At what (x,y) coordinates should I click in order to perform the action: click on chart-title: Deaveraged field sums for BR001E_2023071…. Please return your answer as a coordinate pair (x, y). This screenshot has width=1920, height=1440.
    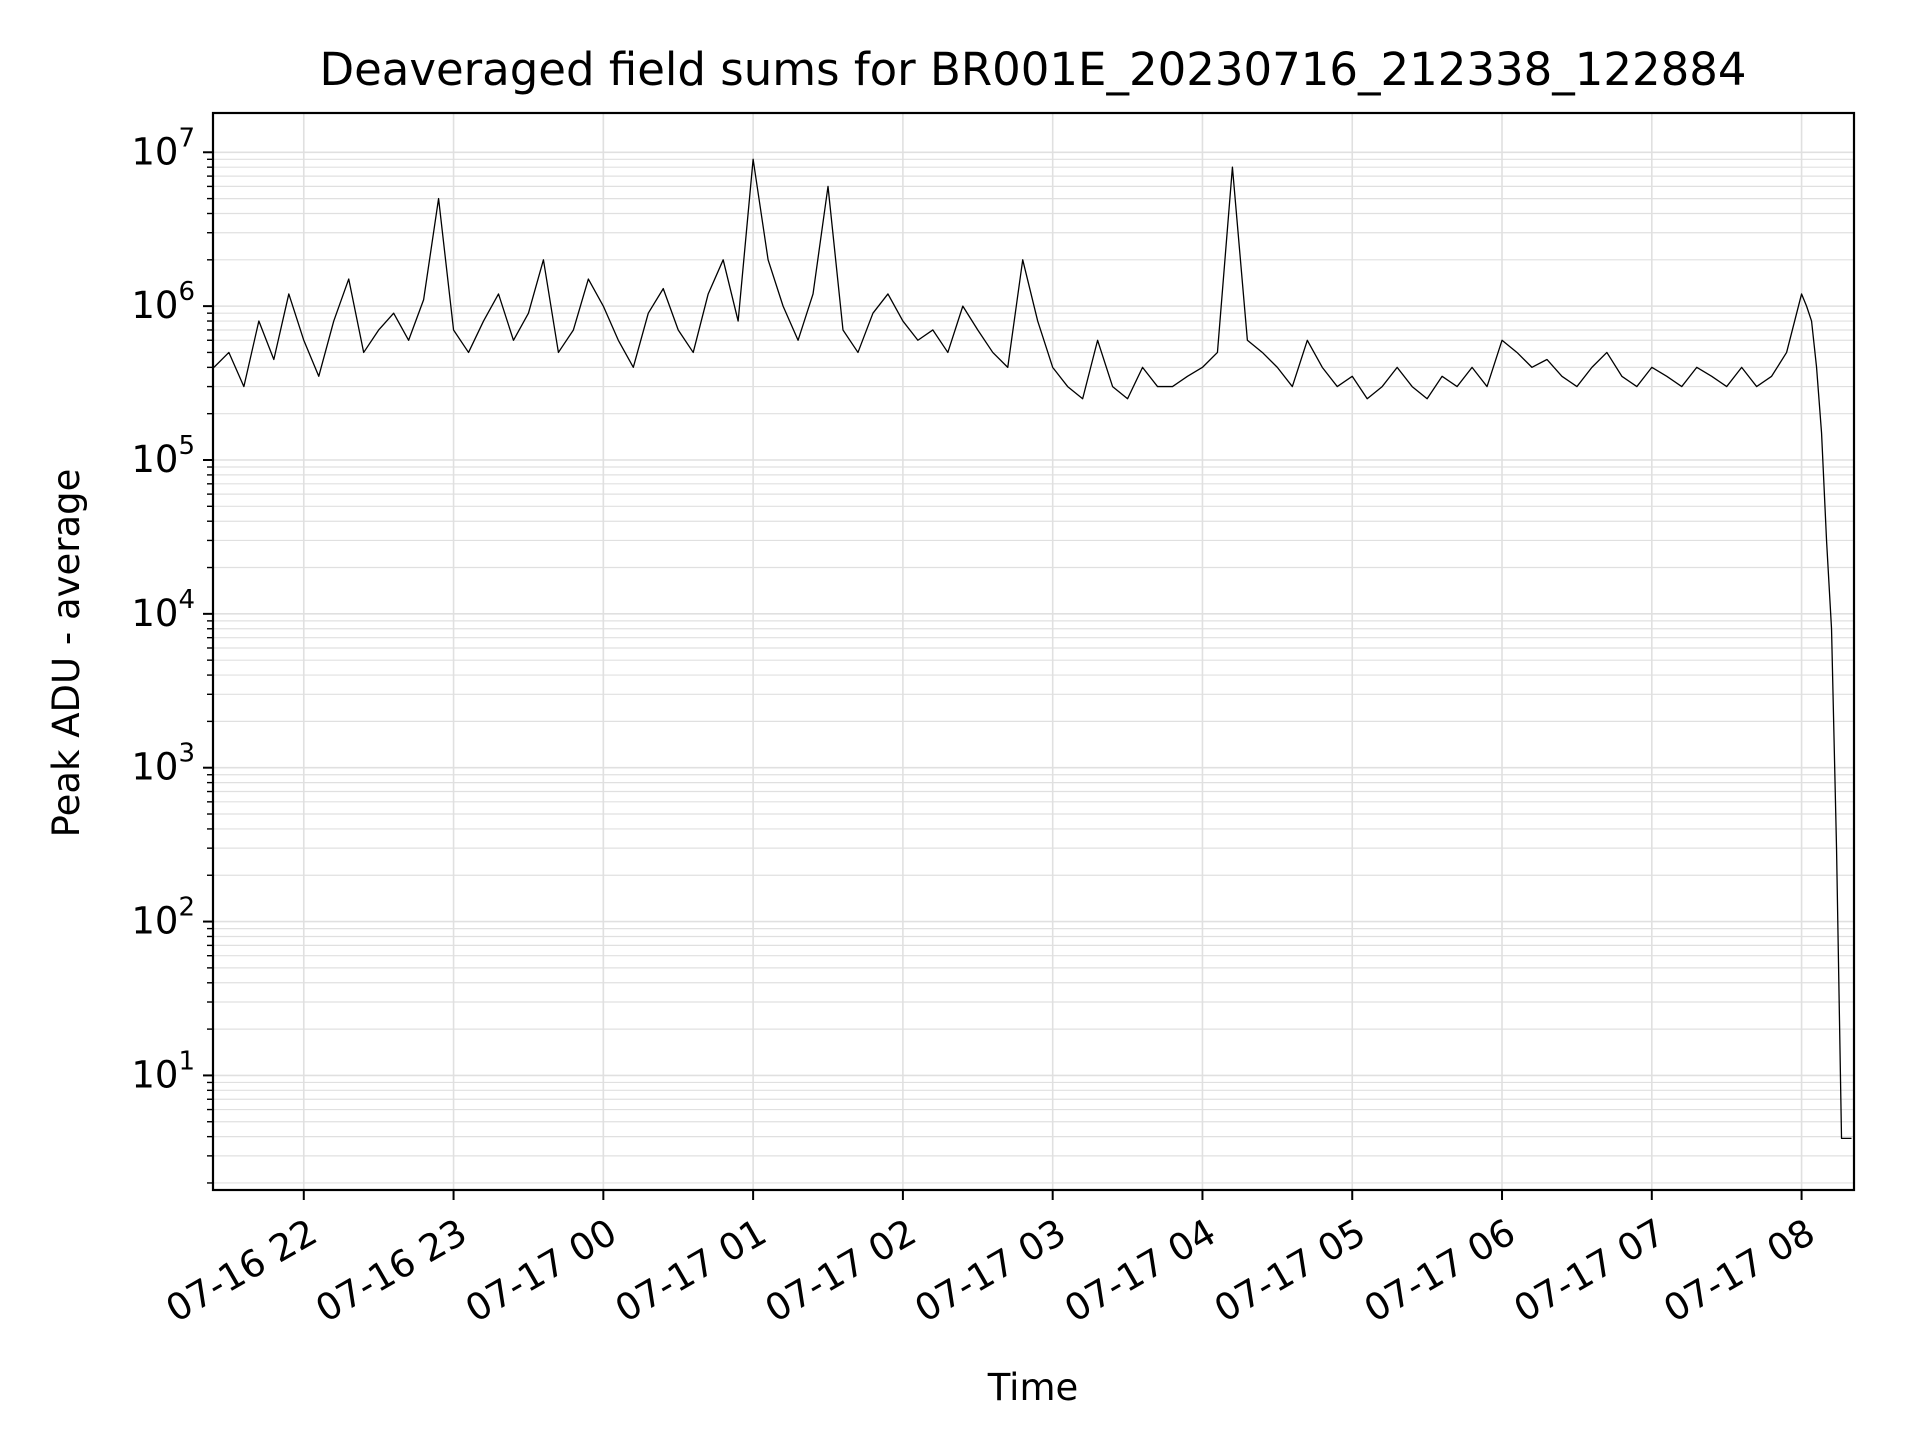
    Looking at the image, I should click on (1032, 69).